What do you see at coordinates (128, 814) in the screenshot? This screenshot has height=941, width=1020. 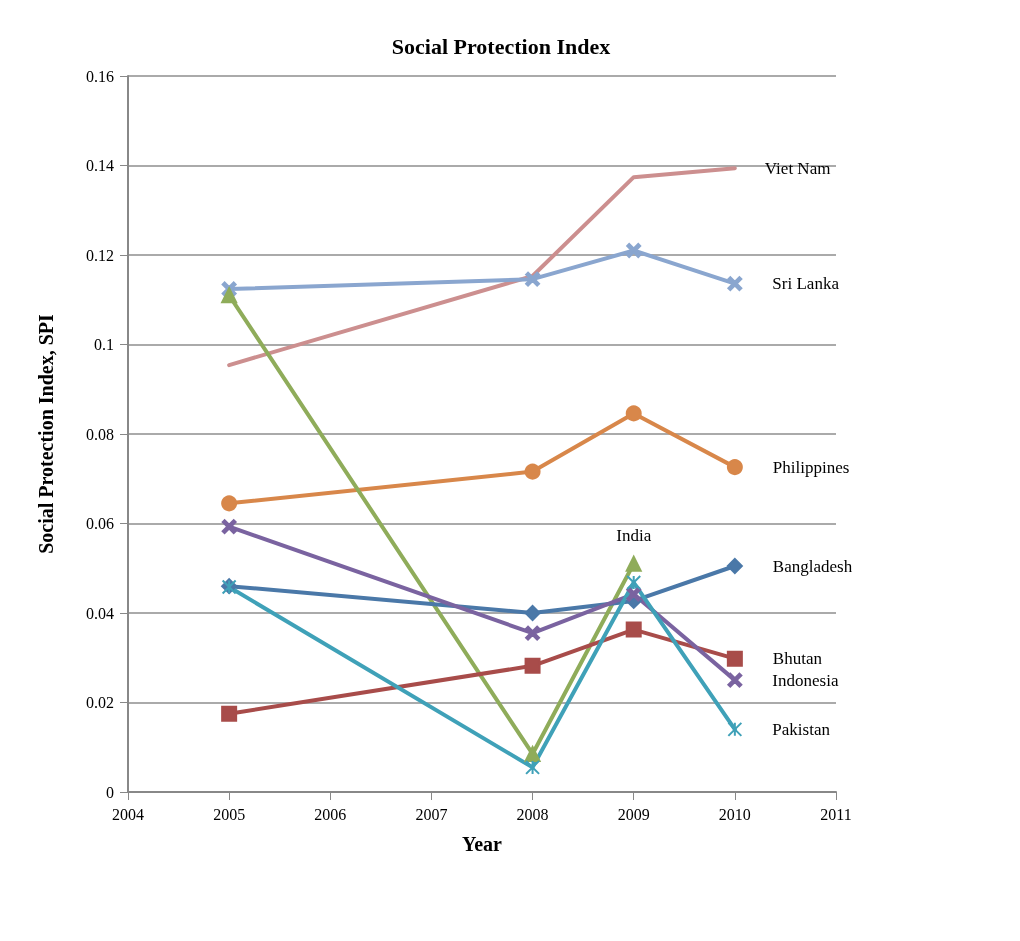 I see `x-tick-label: 2004` at bounding box center [128, 814].